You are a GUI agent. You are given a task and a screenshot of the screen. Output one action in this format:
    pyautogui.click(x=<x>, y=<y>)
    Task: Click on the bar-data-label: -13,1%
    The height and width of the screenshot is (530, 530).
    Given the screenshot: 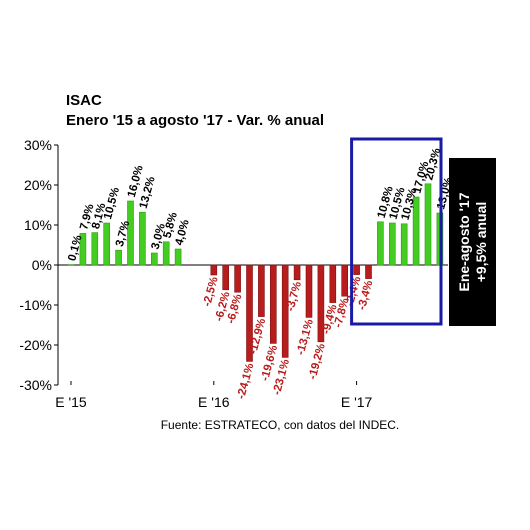 What is the action you would take?
    pyautogui.click(x=305, y=337)
    